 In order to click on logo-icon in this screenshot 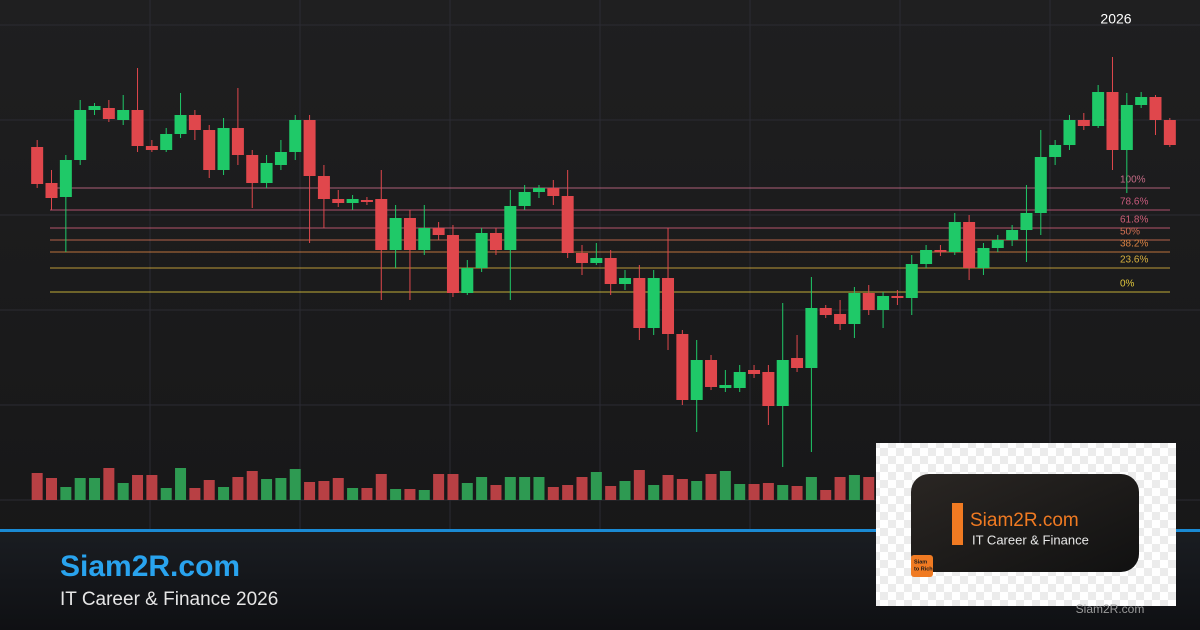, I will do `click(922, 566)`.